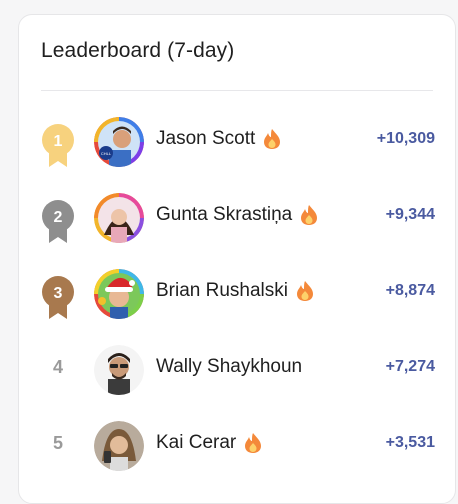 The height and width of the screenshot is (504, 458). I want to click on leaderboard-row-1: 1 CHLL Jason Scott +10,309, so click(237, 141).